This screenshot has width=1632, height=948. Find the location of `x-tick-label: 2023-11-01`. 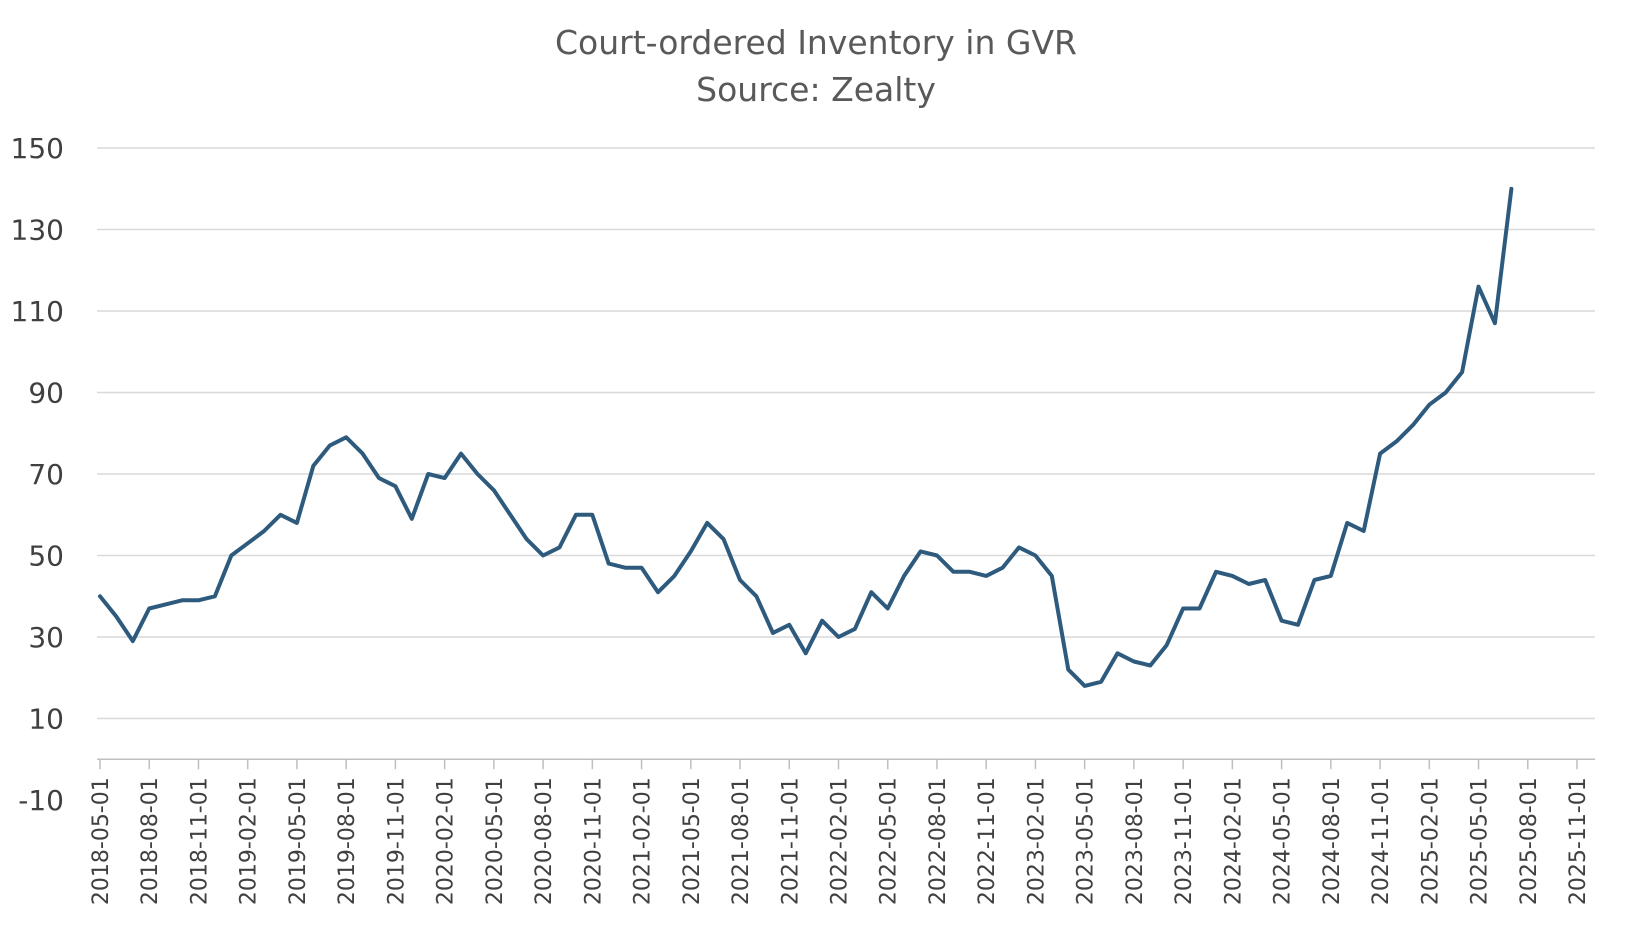

x-tick-label: 2023-11-01 is located at coordinates (1184, 841).